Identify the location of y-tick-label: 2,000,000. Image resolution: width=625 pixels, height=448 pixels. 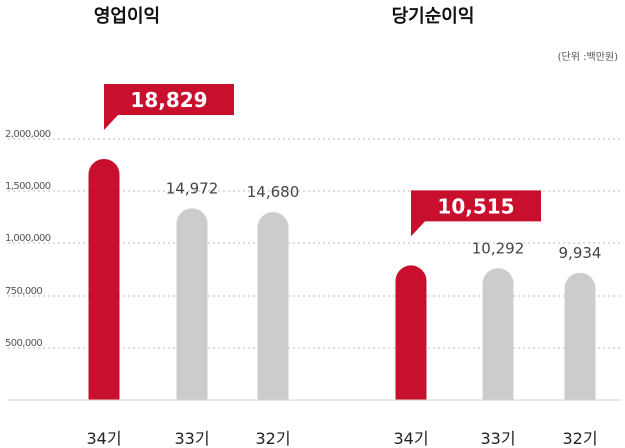
(28, 134).